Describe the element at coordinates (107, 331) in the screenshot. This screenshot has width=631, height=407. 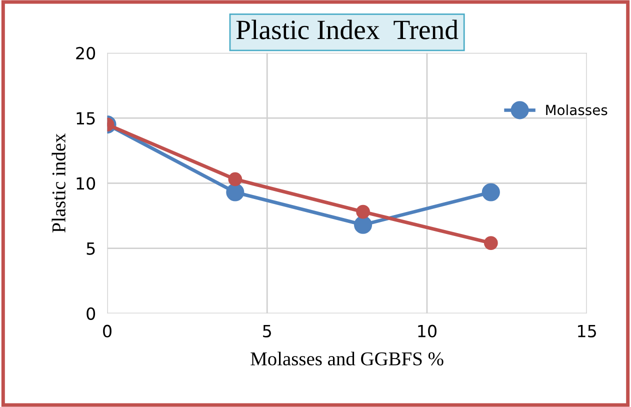
I see `x-tick-label: 0` at that location.